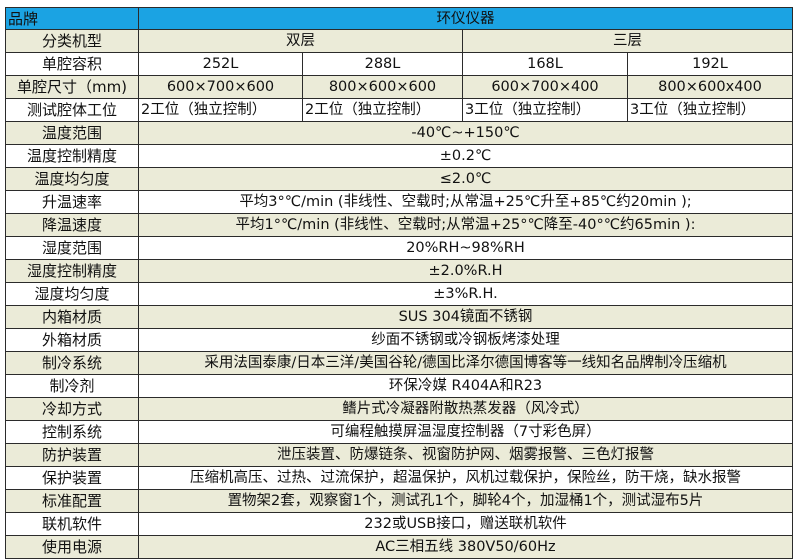  Describe the element at coordinates (72, 317) in the screenshot. I see `spec-label: 内箱材质` at that location.